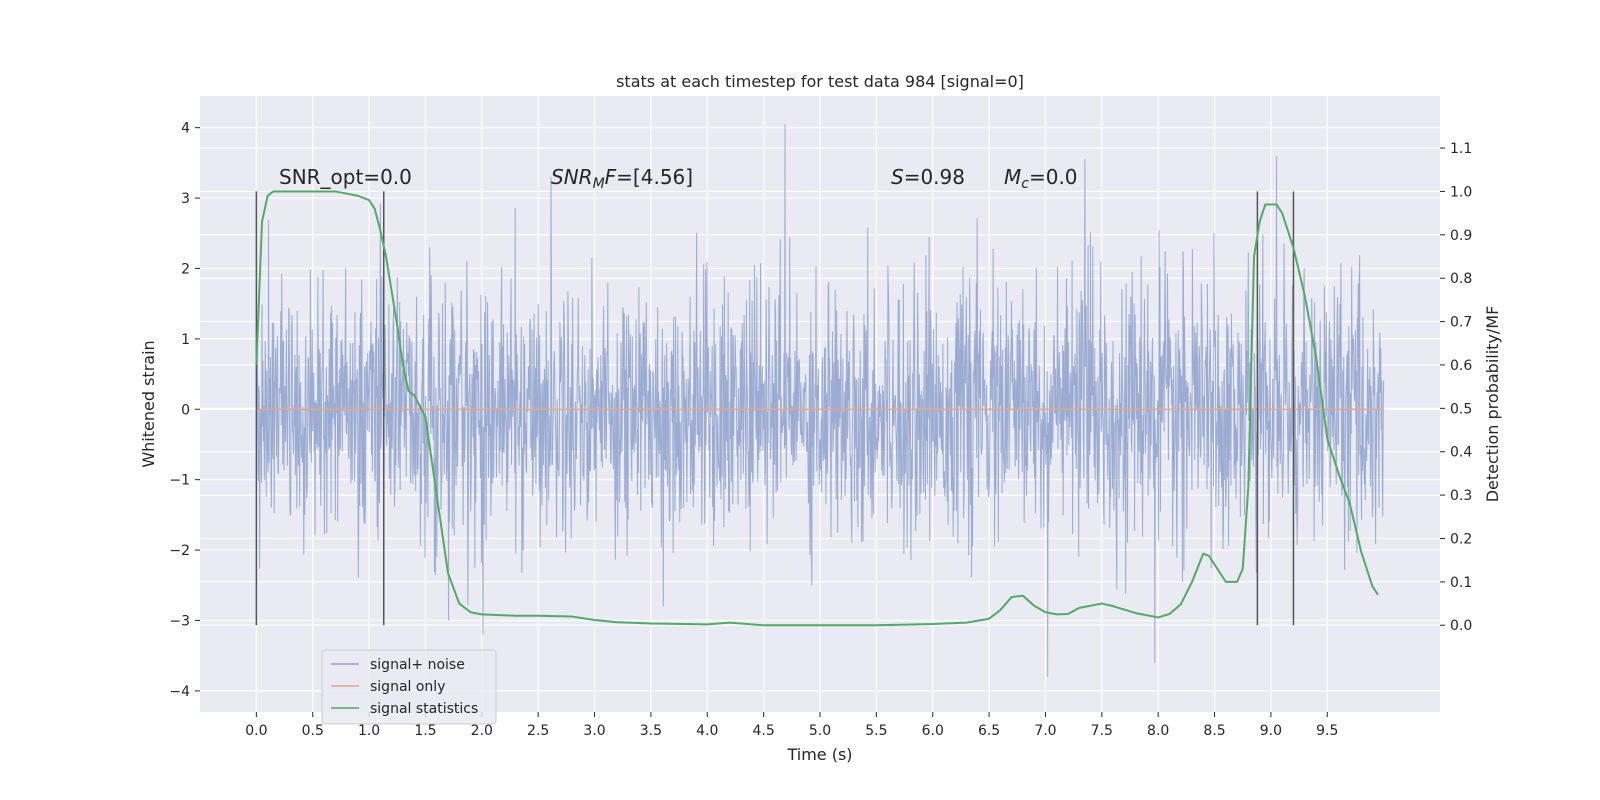 This screenshot has height=800, width=1600. Describe the element at coordinates (1461, 149) in the screenshot. I see `y-right-tick-label: 1.1` at that location.